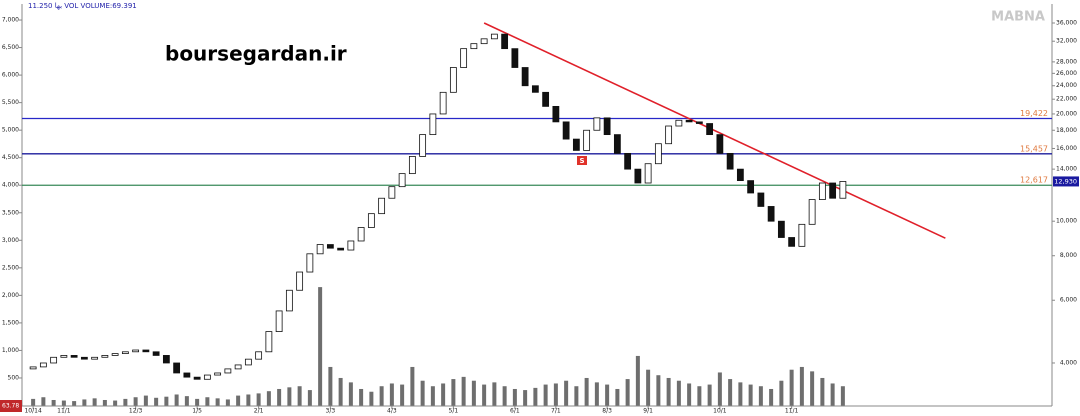  I want to click on y-tick-label: 7,000, so click(10, 20).